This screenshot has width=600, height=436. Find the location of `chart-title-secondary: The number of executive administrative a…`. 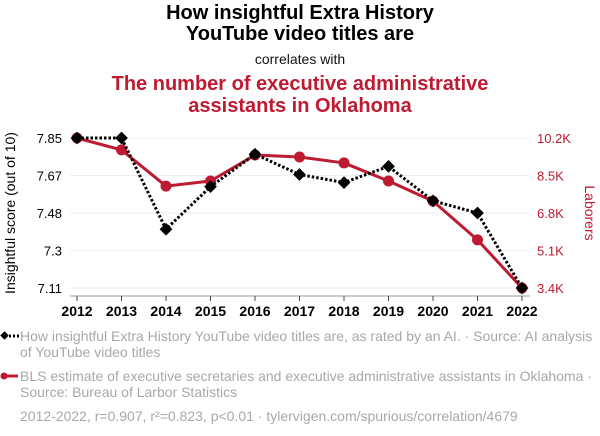

chart-title-secondary: The number of executive administrative a… is located at coordinates (300, 95).